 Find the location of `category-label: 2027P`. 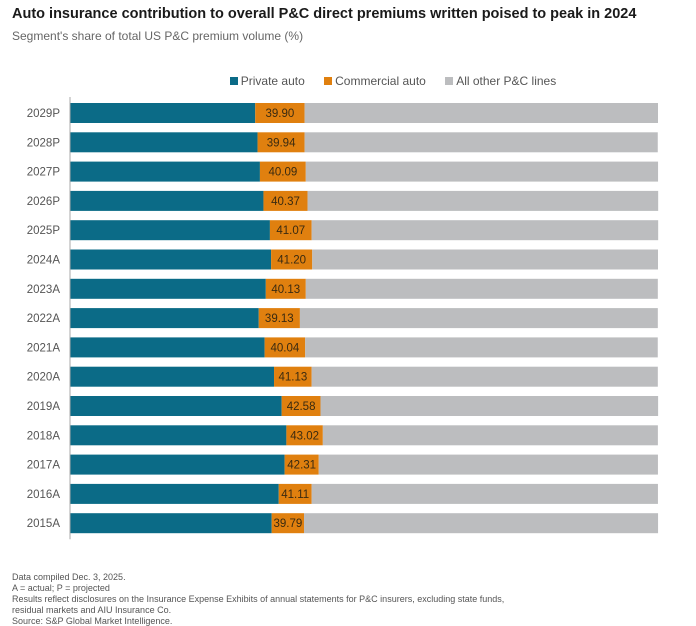

category-label: 2027P is located at coordinates (44, 173).